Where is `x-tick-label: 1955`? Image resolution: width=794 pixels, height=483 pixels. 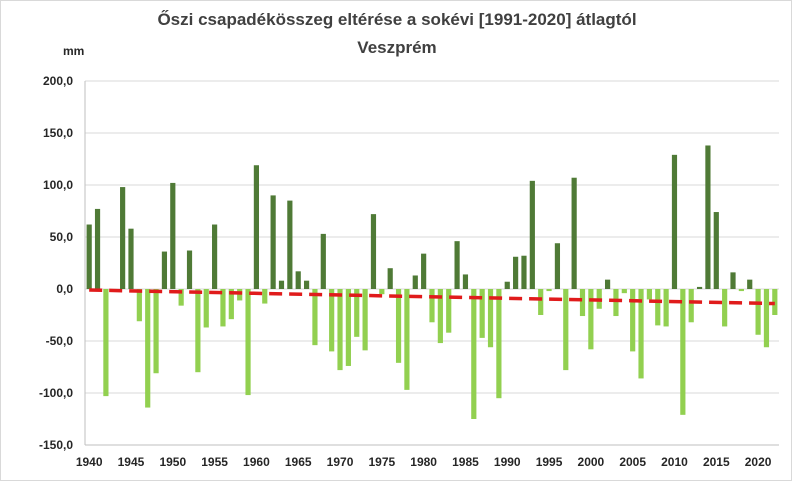 x-tick-label: 1955 is located at coordinates (214, 462).